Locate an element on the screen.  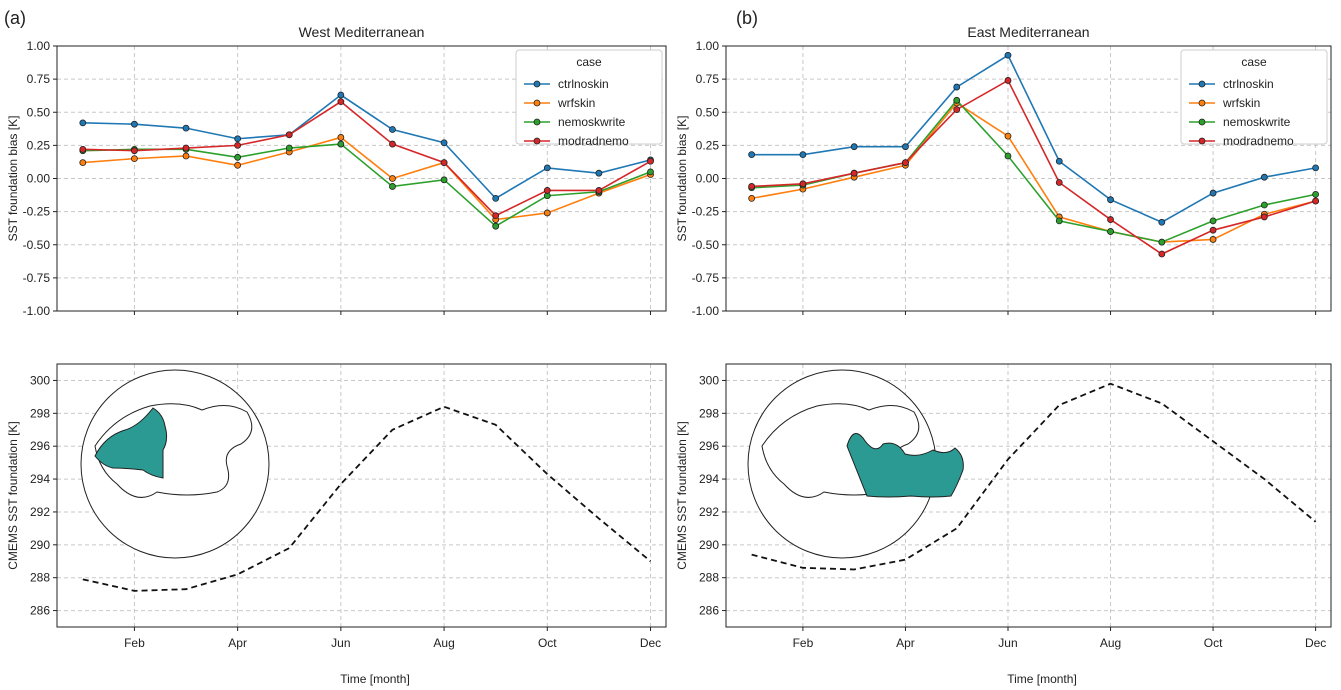
y-tick-label: 288 is located at coordinates (709, 578).